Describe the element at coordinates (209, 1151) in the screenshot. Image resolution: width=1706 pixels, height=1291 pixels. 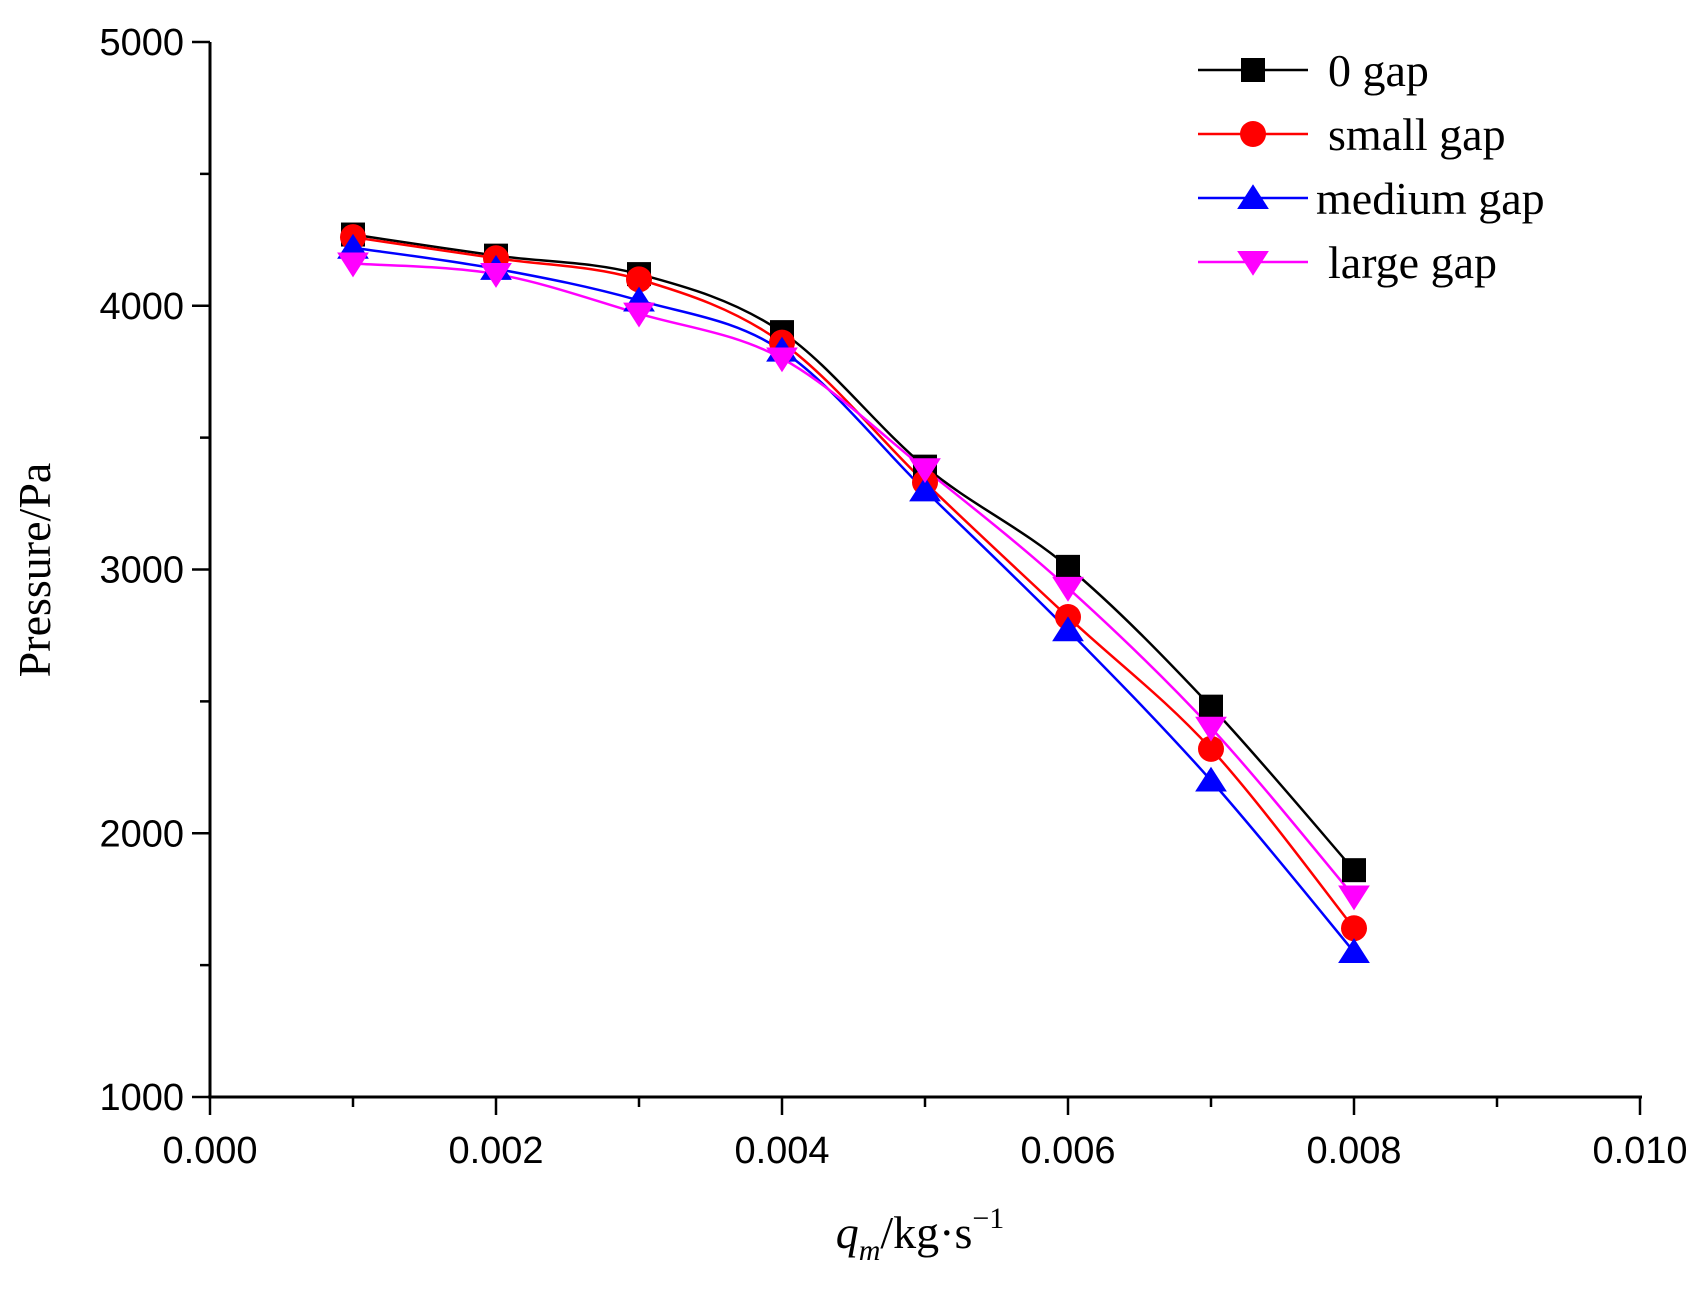
I see `x-tick-label: 0.000` at that location.